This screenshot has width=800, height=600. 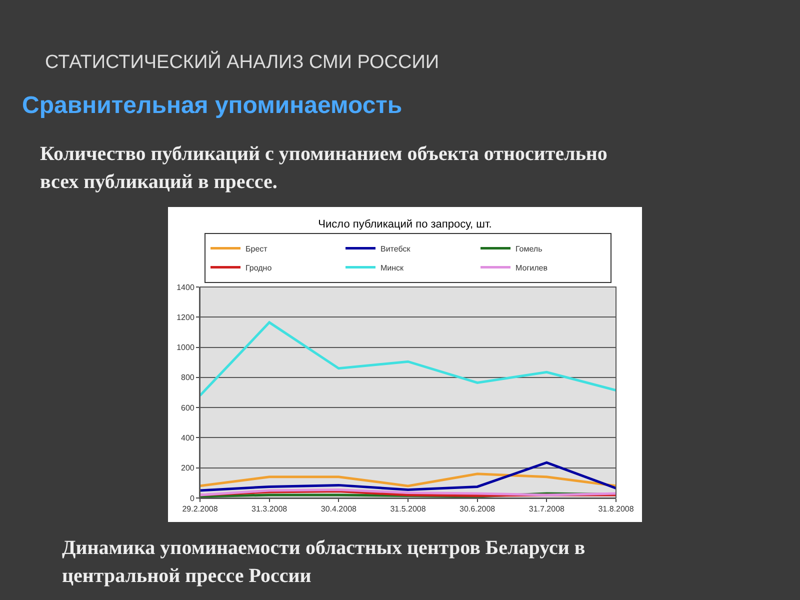 What do you see at coordinates (547, 509) in the screenshot?
I see `x-tick-label: 31.7.2008` at bounding box center [547, 509].